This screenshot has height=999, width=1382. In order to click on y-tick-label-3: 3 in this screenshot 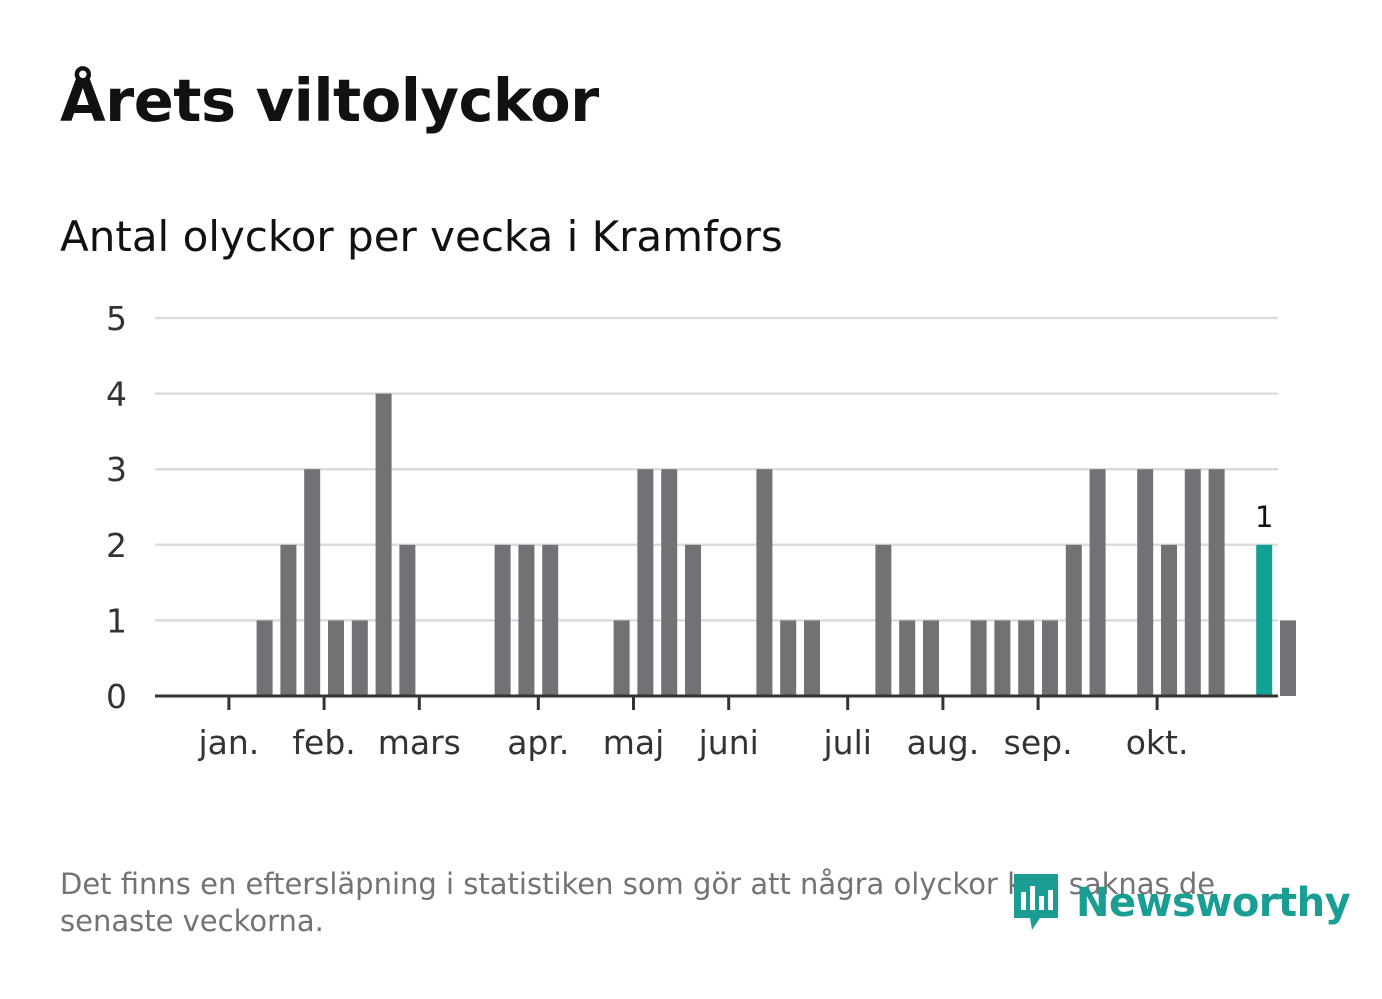, I will do `click(116, 469)`.